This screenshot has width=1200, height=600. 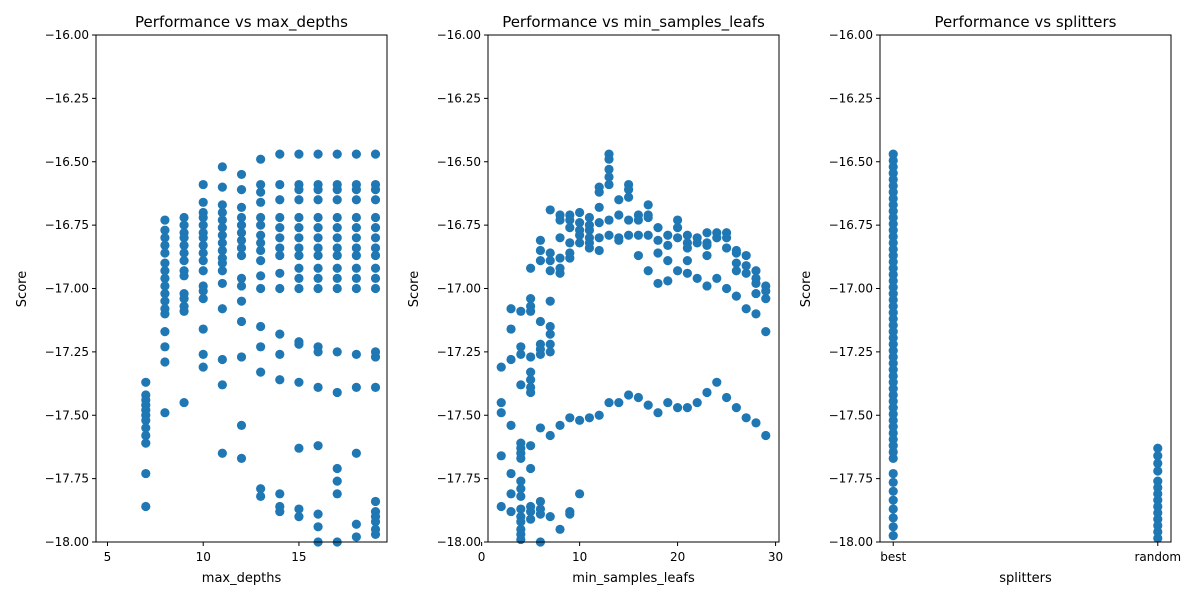 What do you see at coordinates (203, 557) in the screenshot?
I see `x-tick-label: 10` at bounding box center [203, 557].